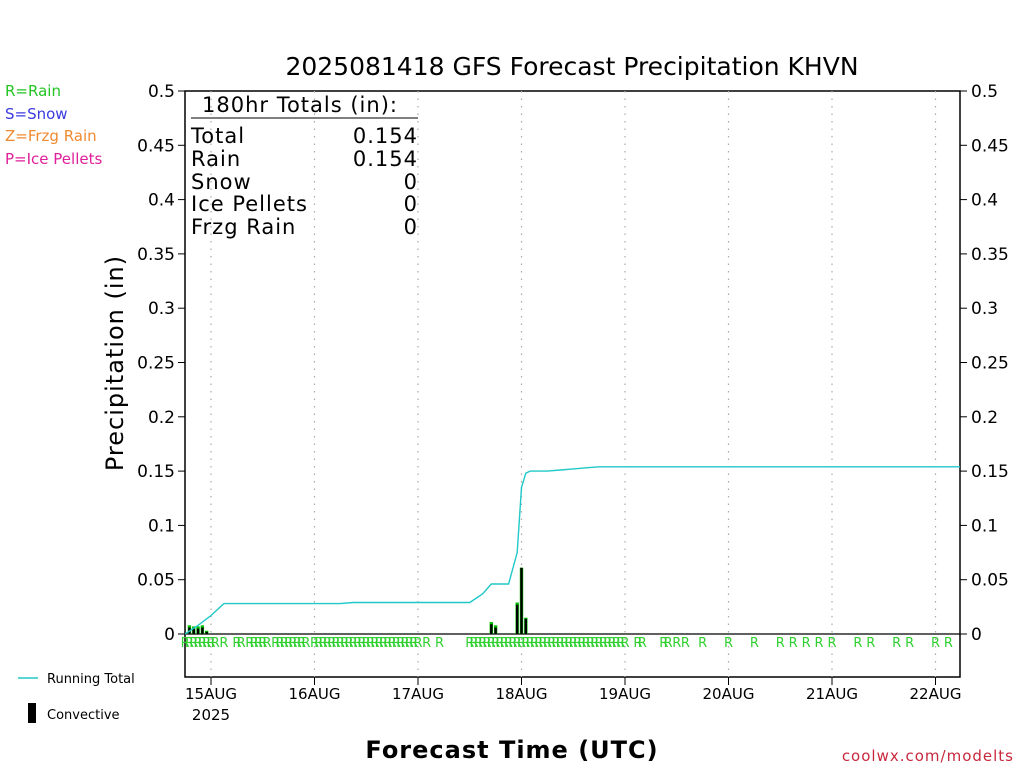  Describe the element at coordinates (83, 715) in the screenshot. I see `convective-legend-label: Convective` at that location.